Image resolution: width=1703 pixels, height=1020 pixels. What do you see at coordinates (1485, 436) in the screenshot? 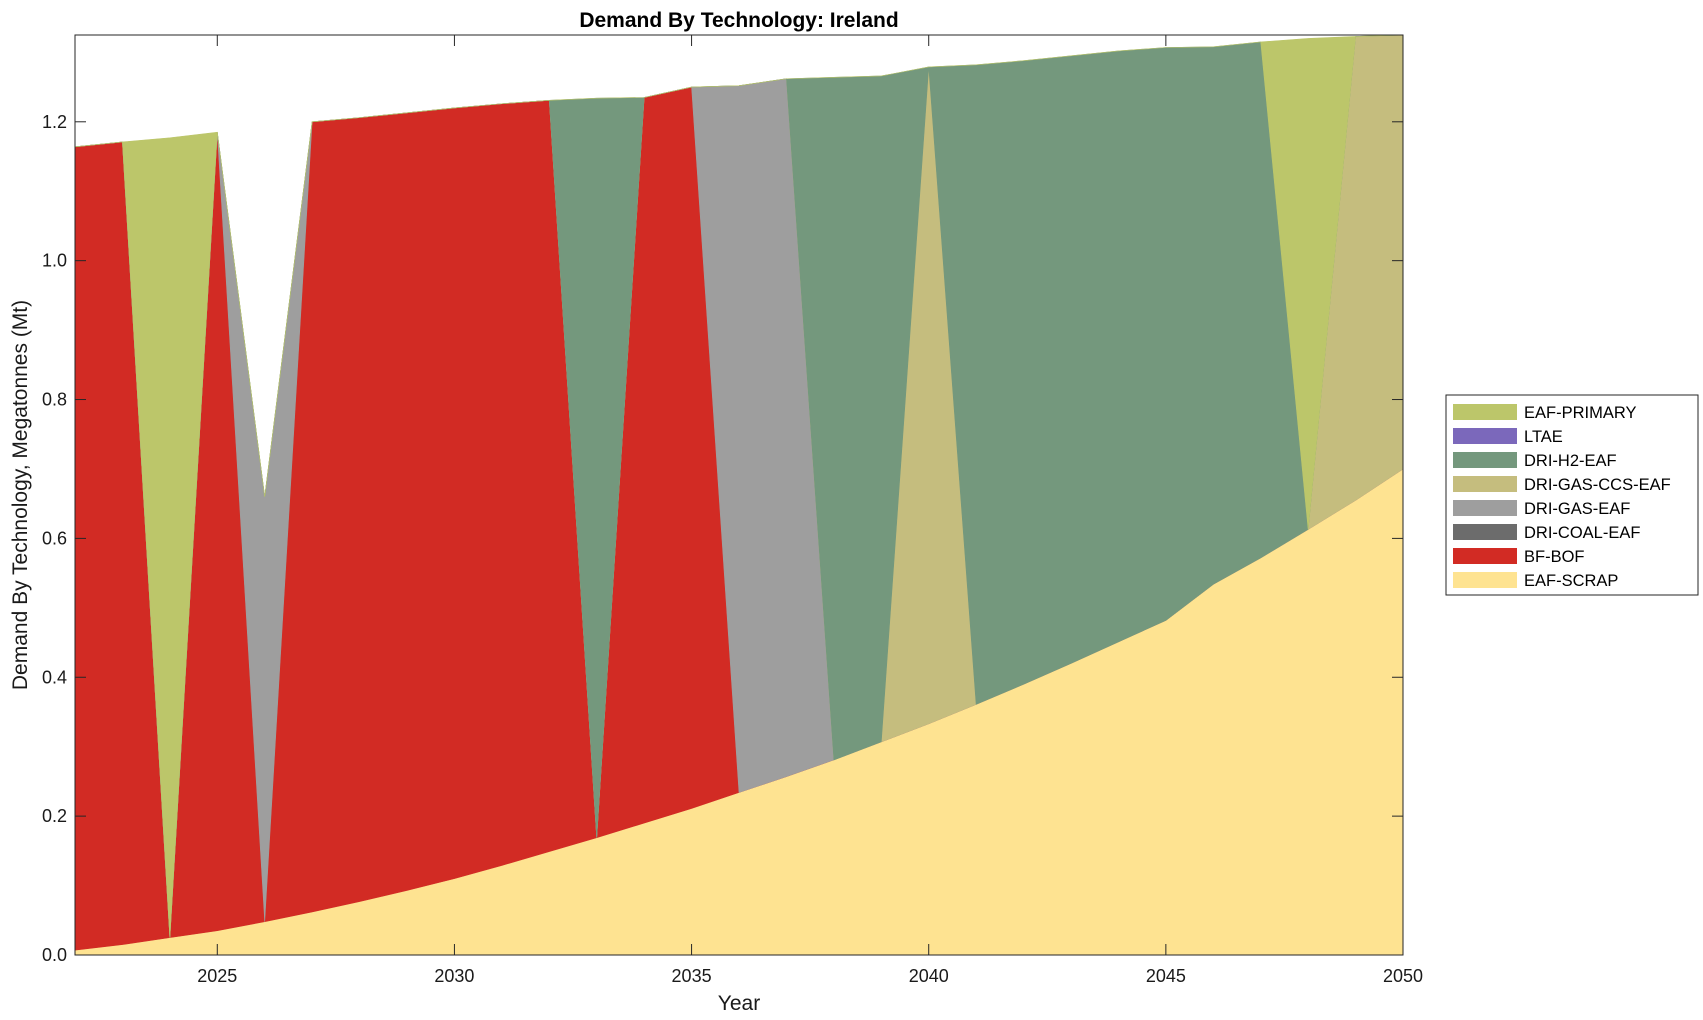
I see `legend-swatch-ltae` at bounding box center [1485, 436].